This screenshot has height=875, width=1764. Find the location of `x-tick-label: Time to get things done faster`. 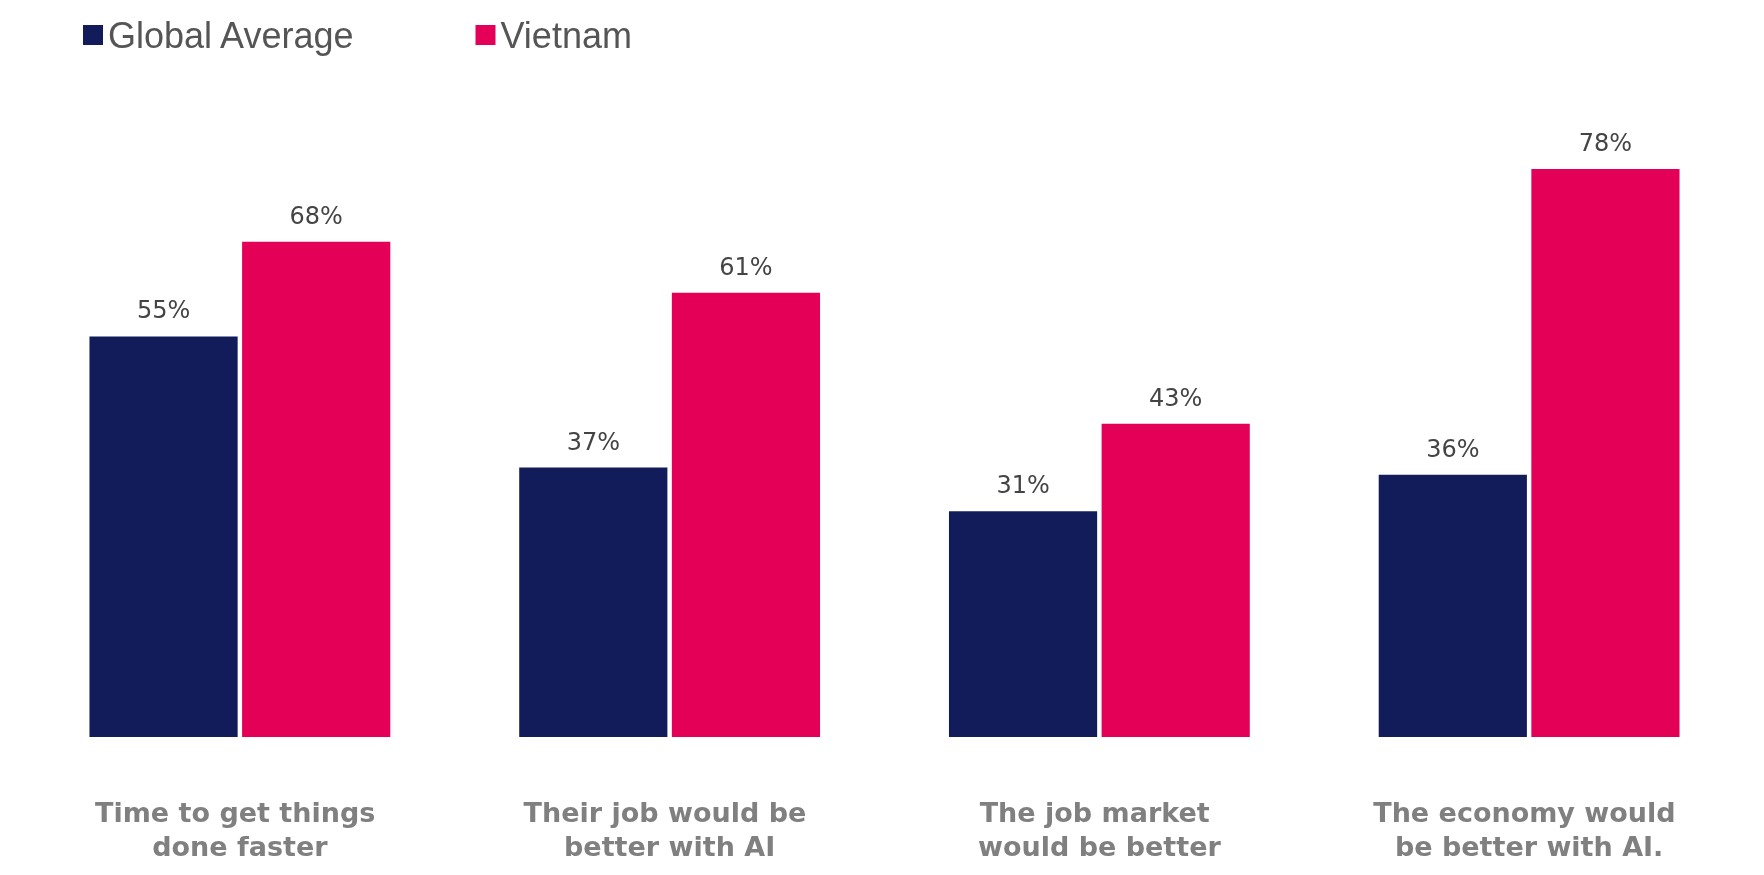

x-tick-label: Time to get things done faster is located at coordinates (240, 829).